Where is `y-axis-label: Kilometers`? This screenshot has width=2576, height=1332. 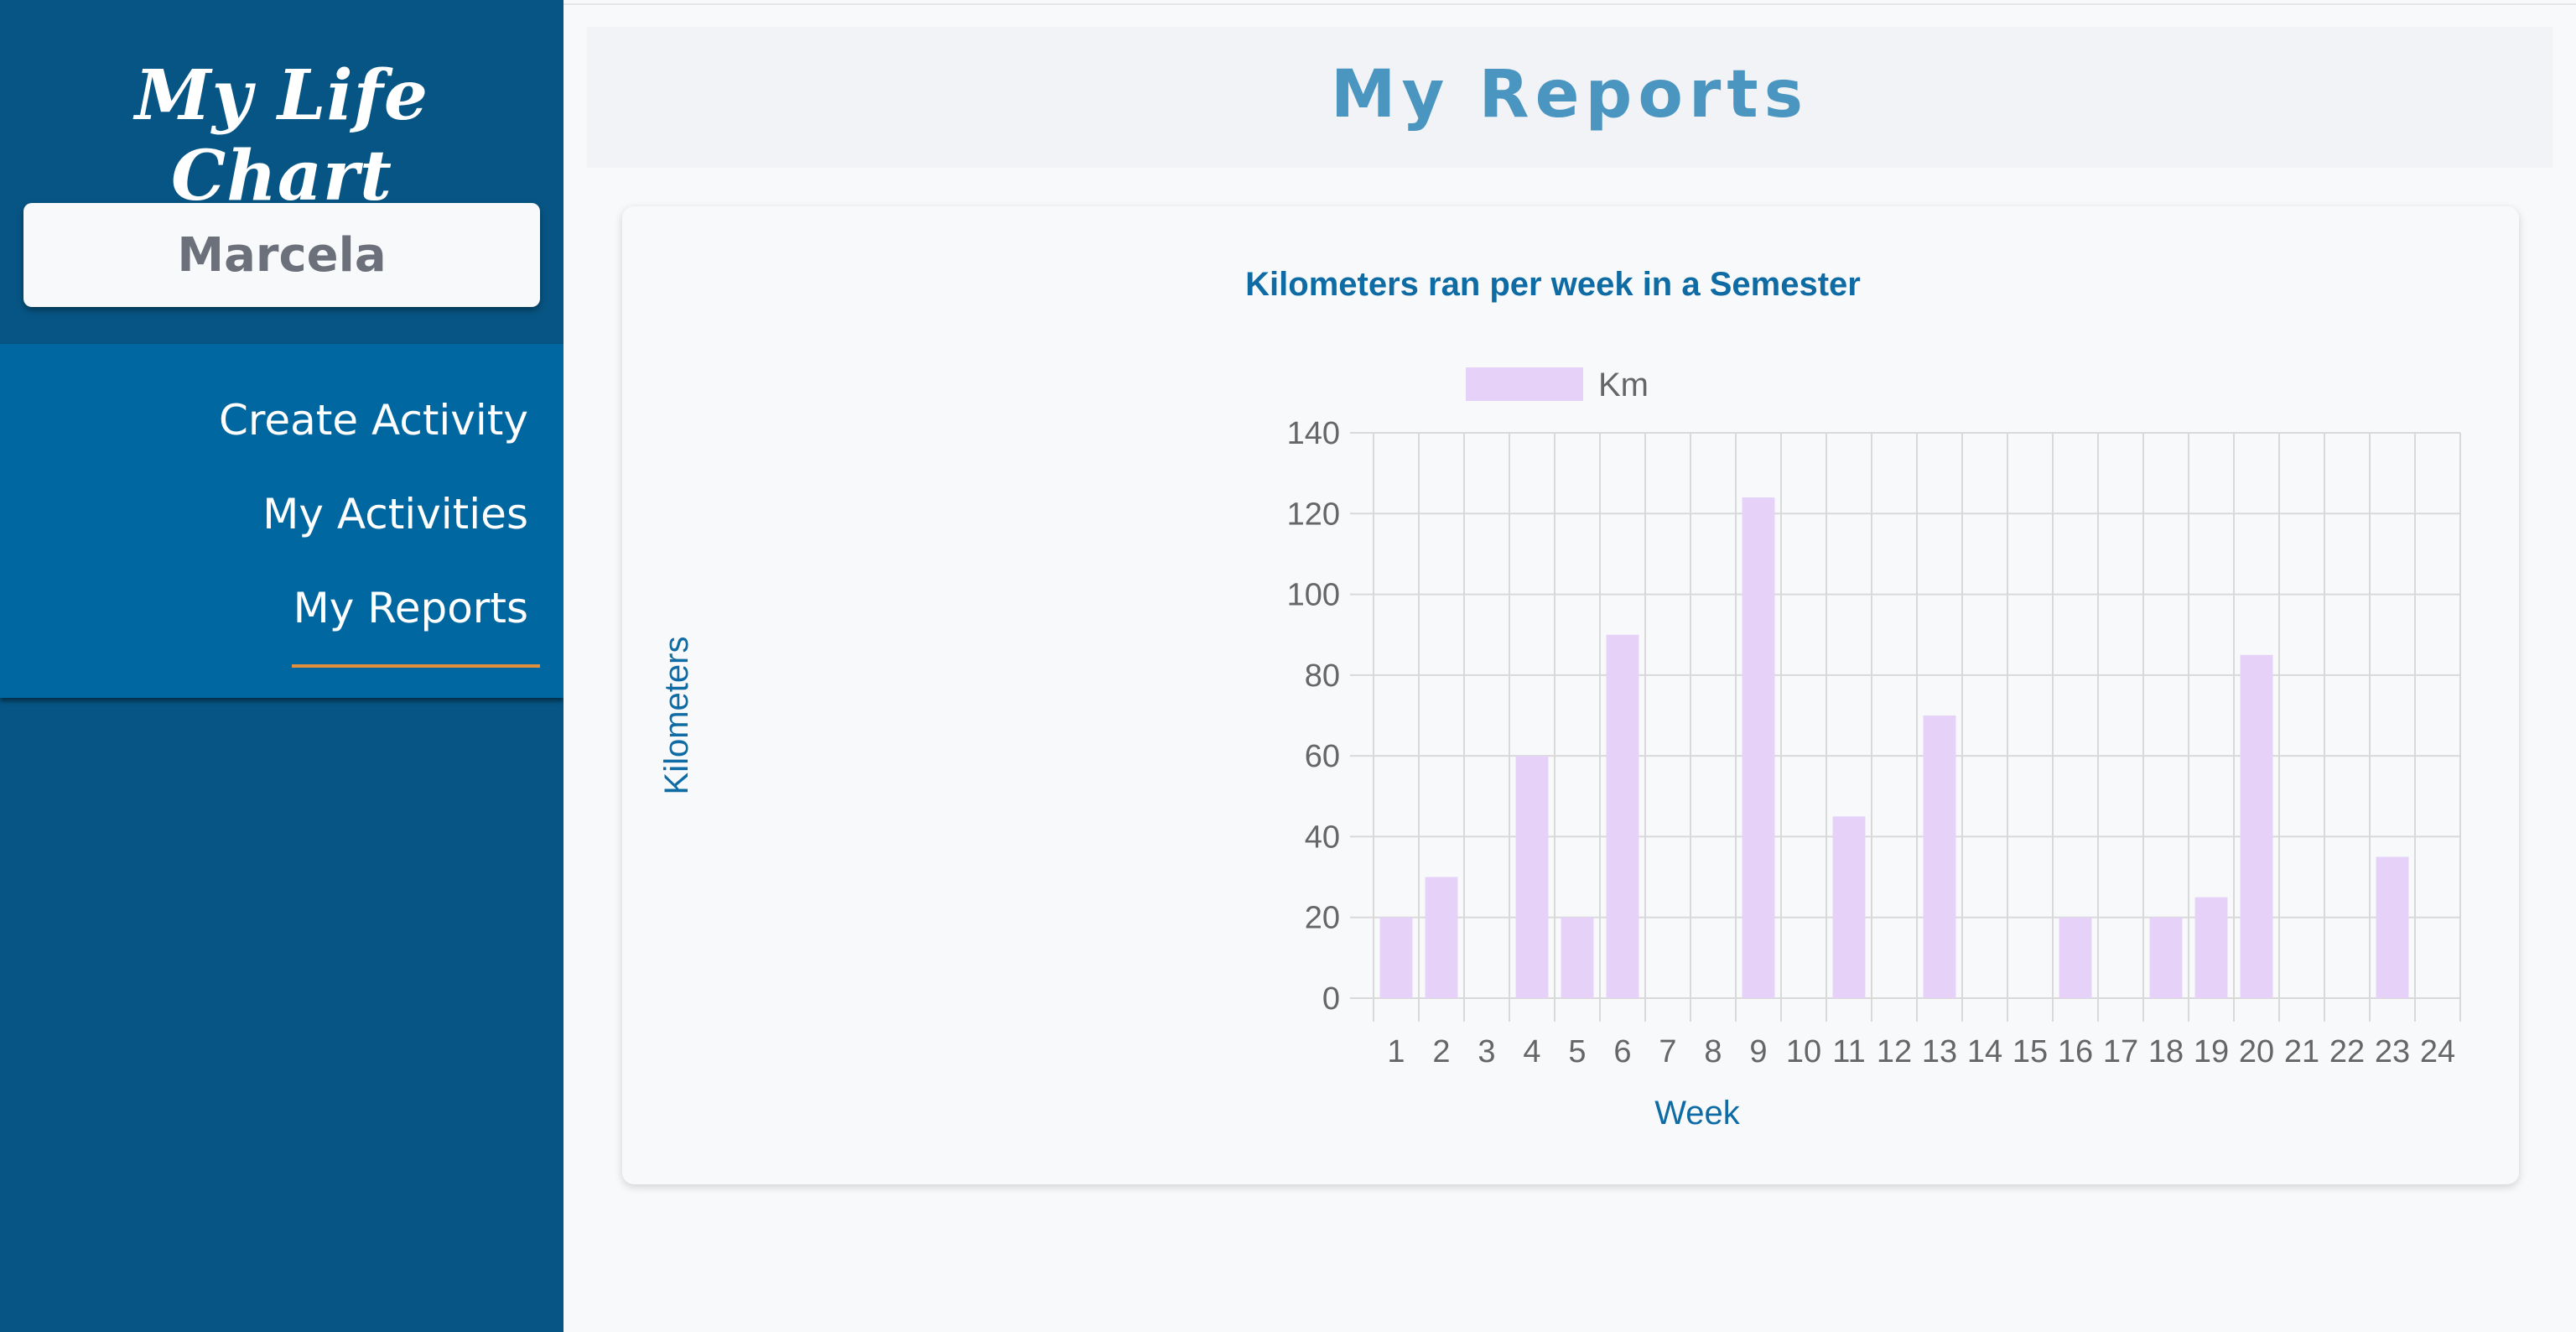
y-axis-label: Kilometers is located at coordinates (676, 716).